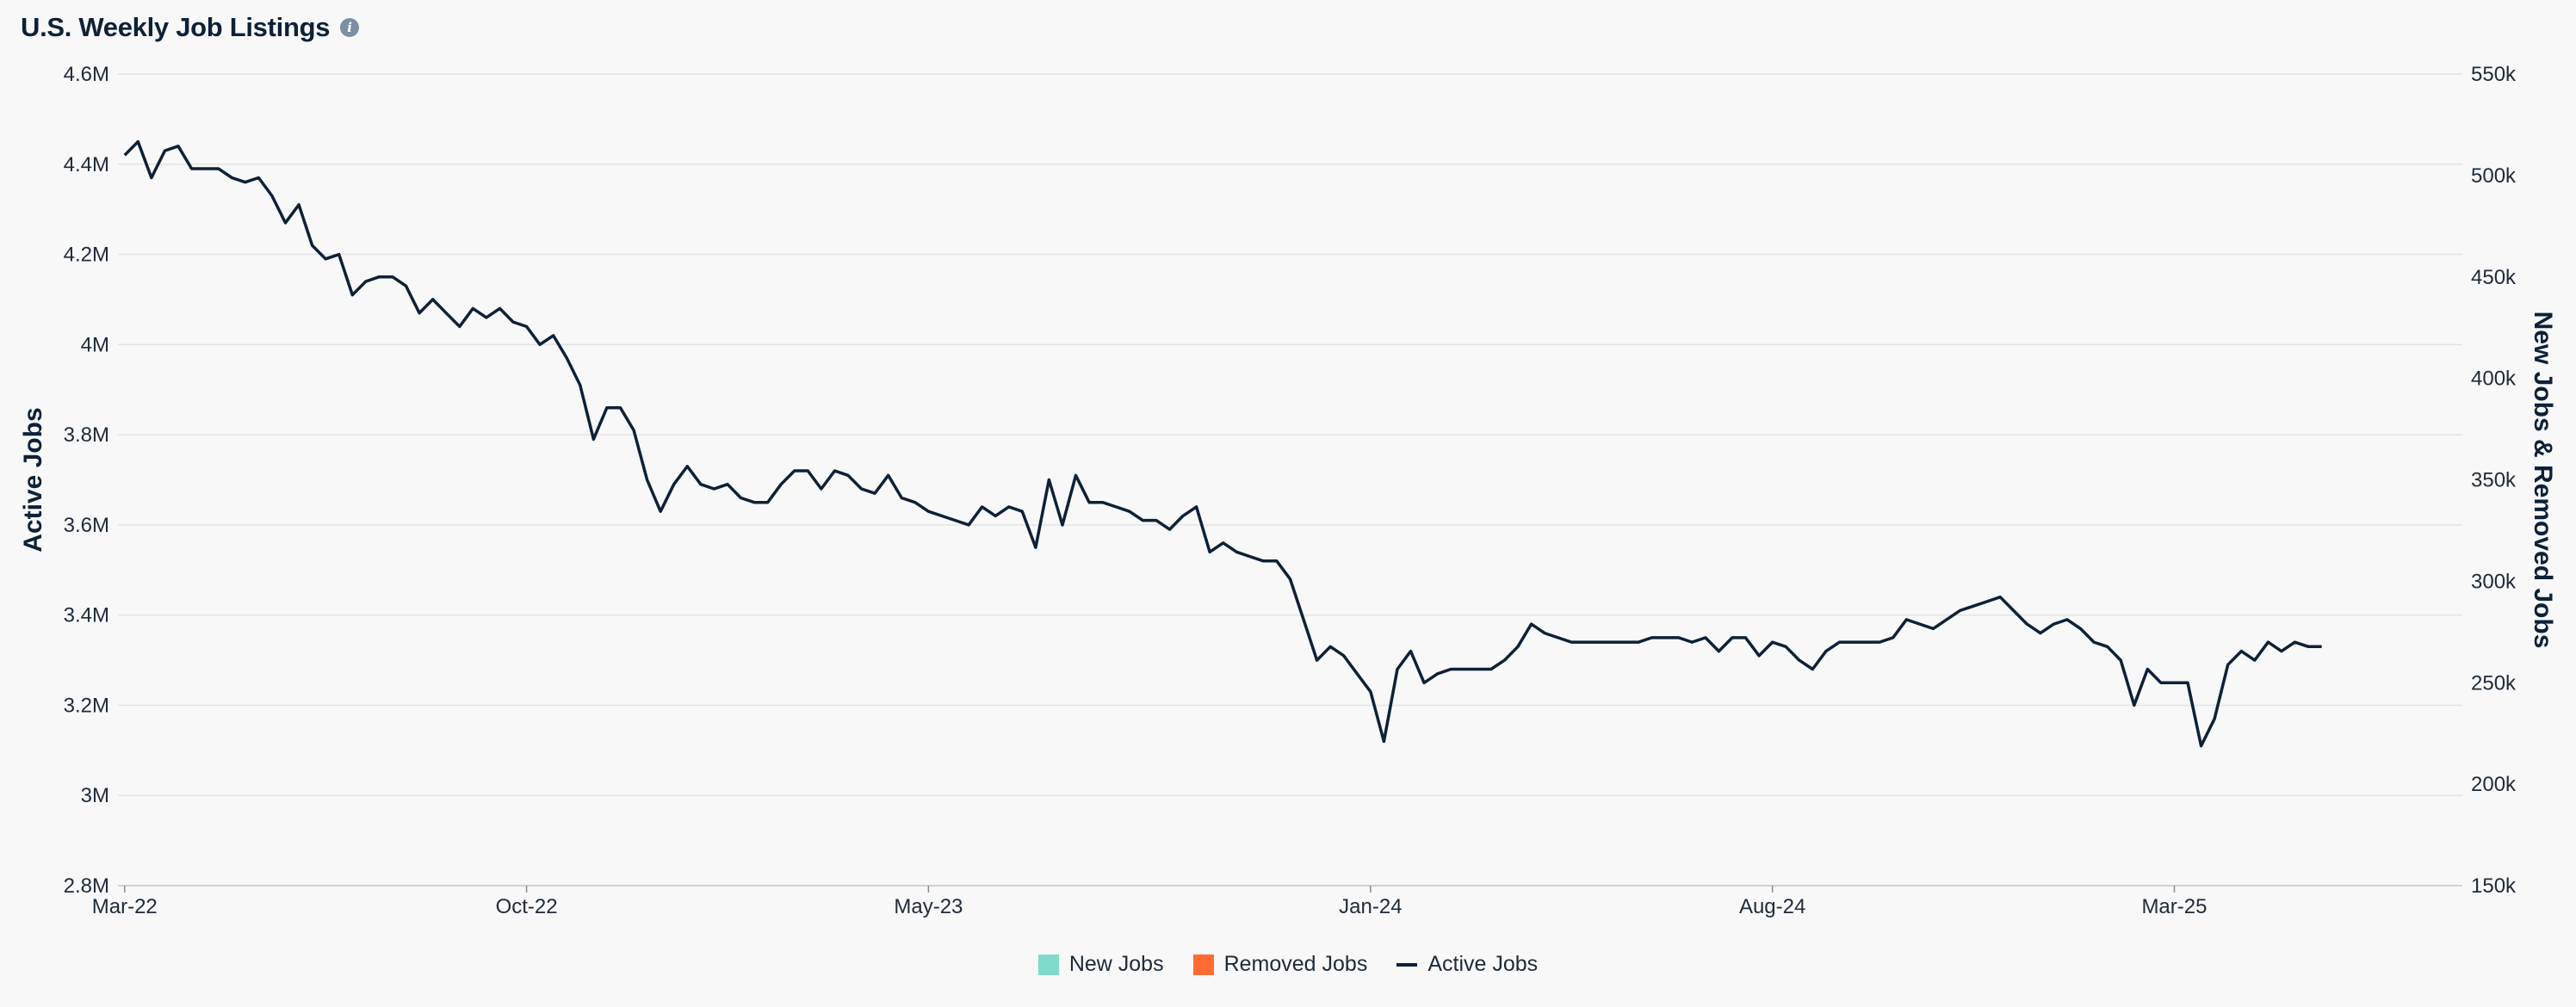 This screenshot has width=2576, height=1007. I want to click on legend: New Jobs Removed Jobs Active Jobs, so click(1288, 964).